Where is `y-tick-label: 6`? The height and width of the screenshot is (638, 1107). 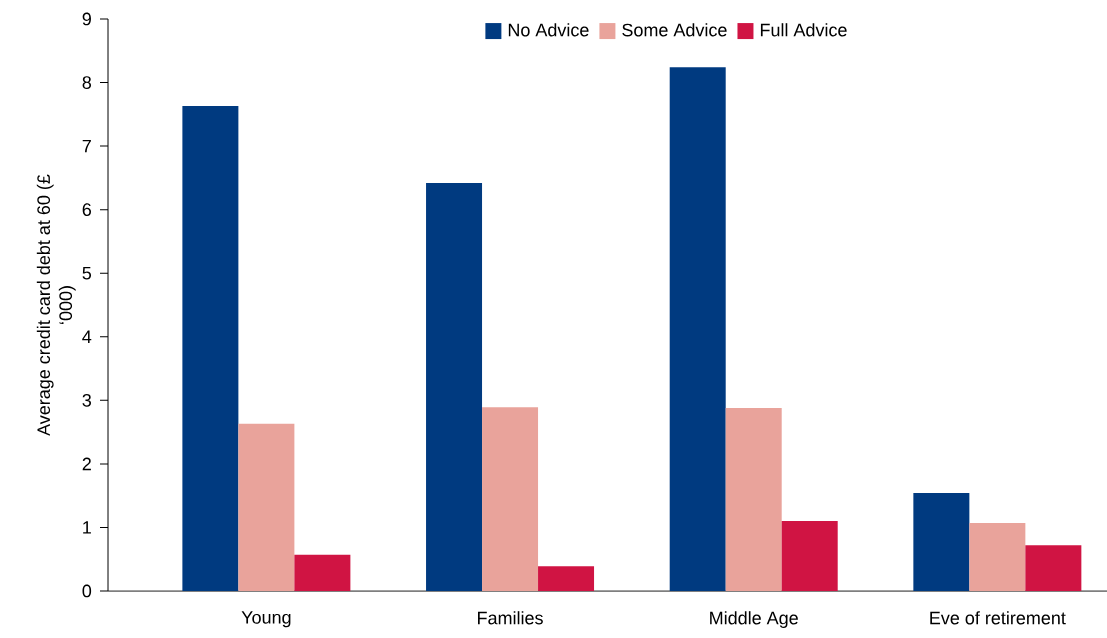 y-tick-label: 6 is located at coordinates (87, 210).